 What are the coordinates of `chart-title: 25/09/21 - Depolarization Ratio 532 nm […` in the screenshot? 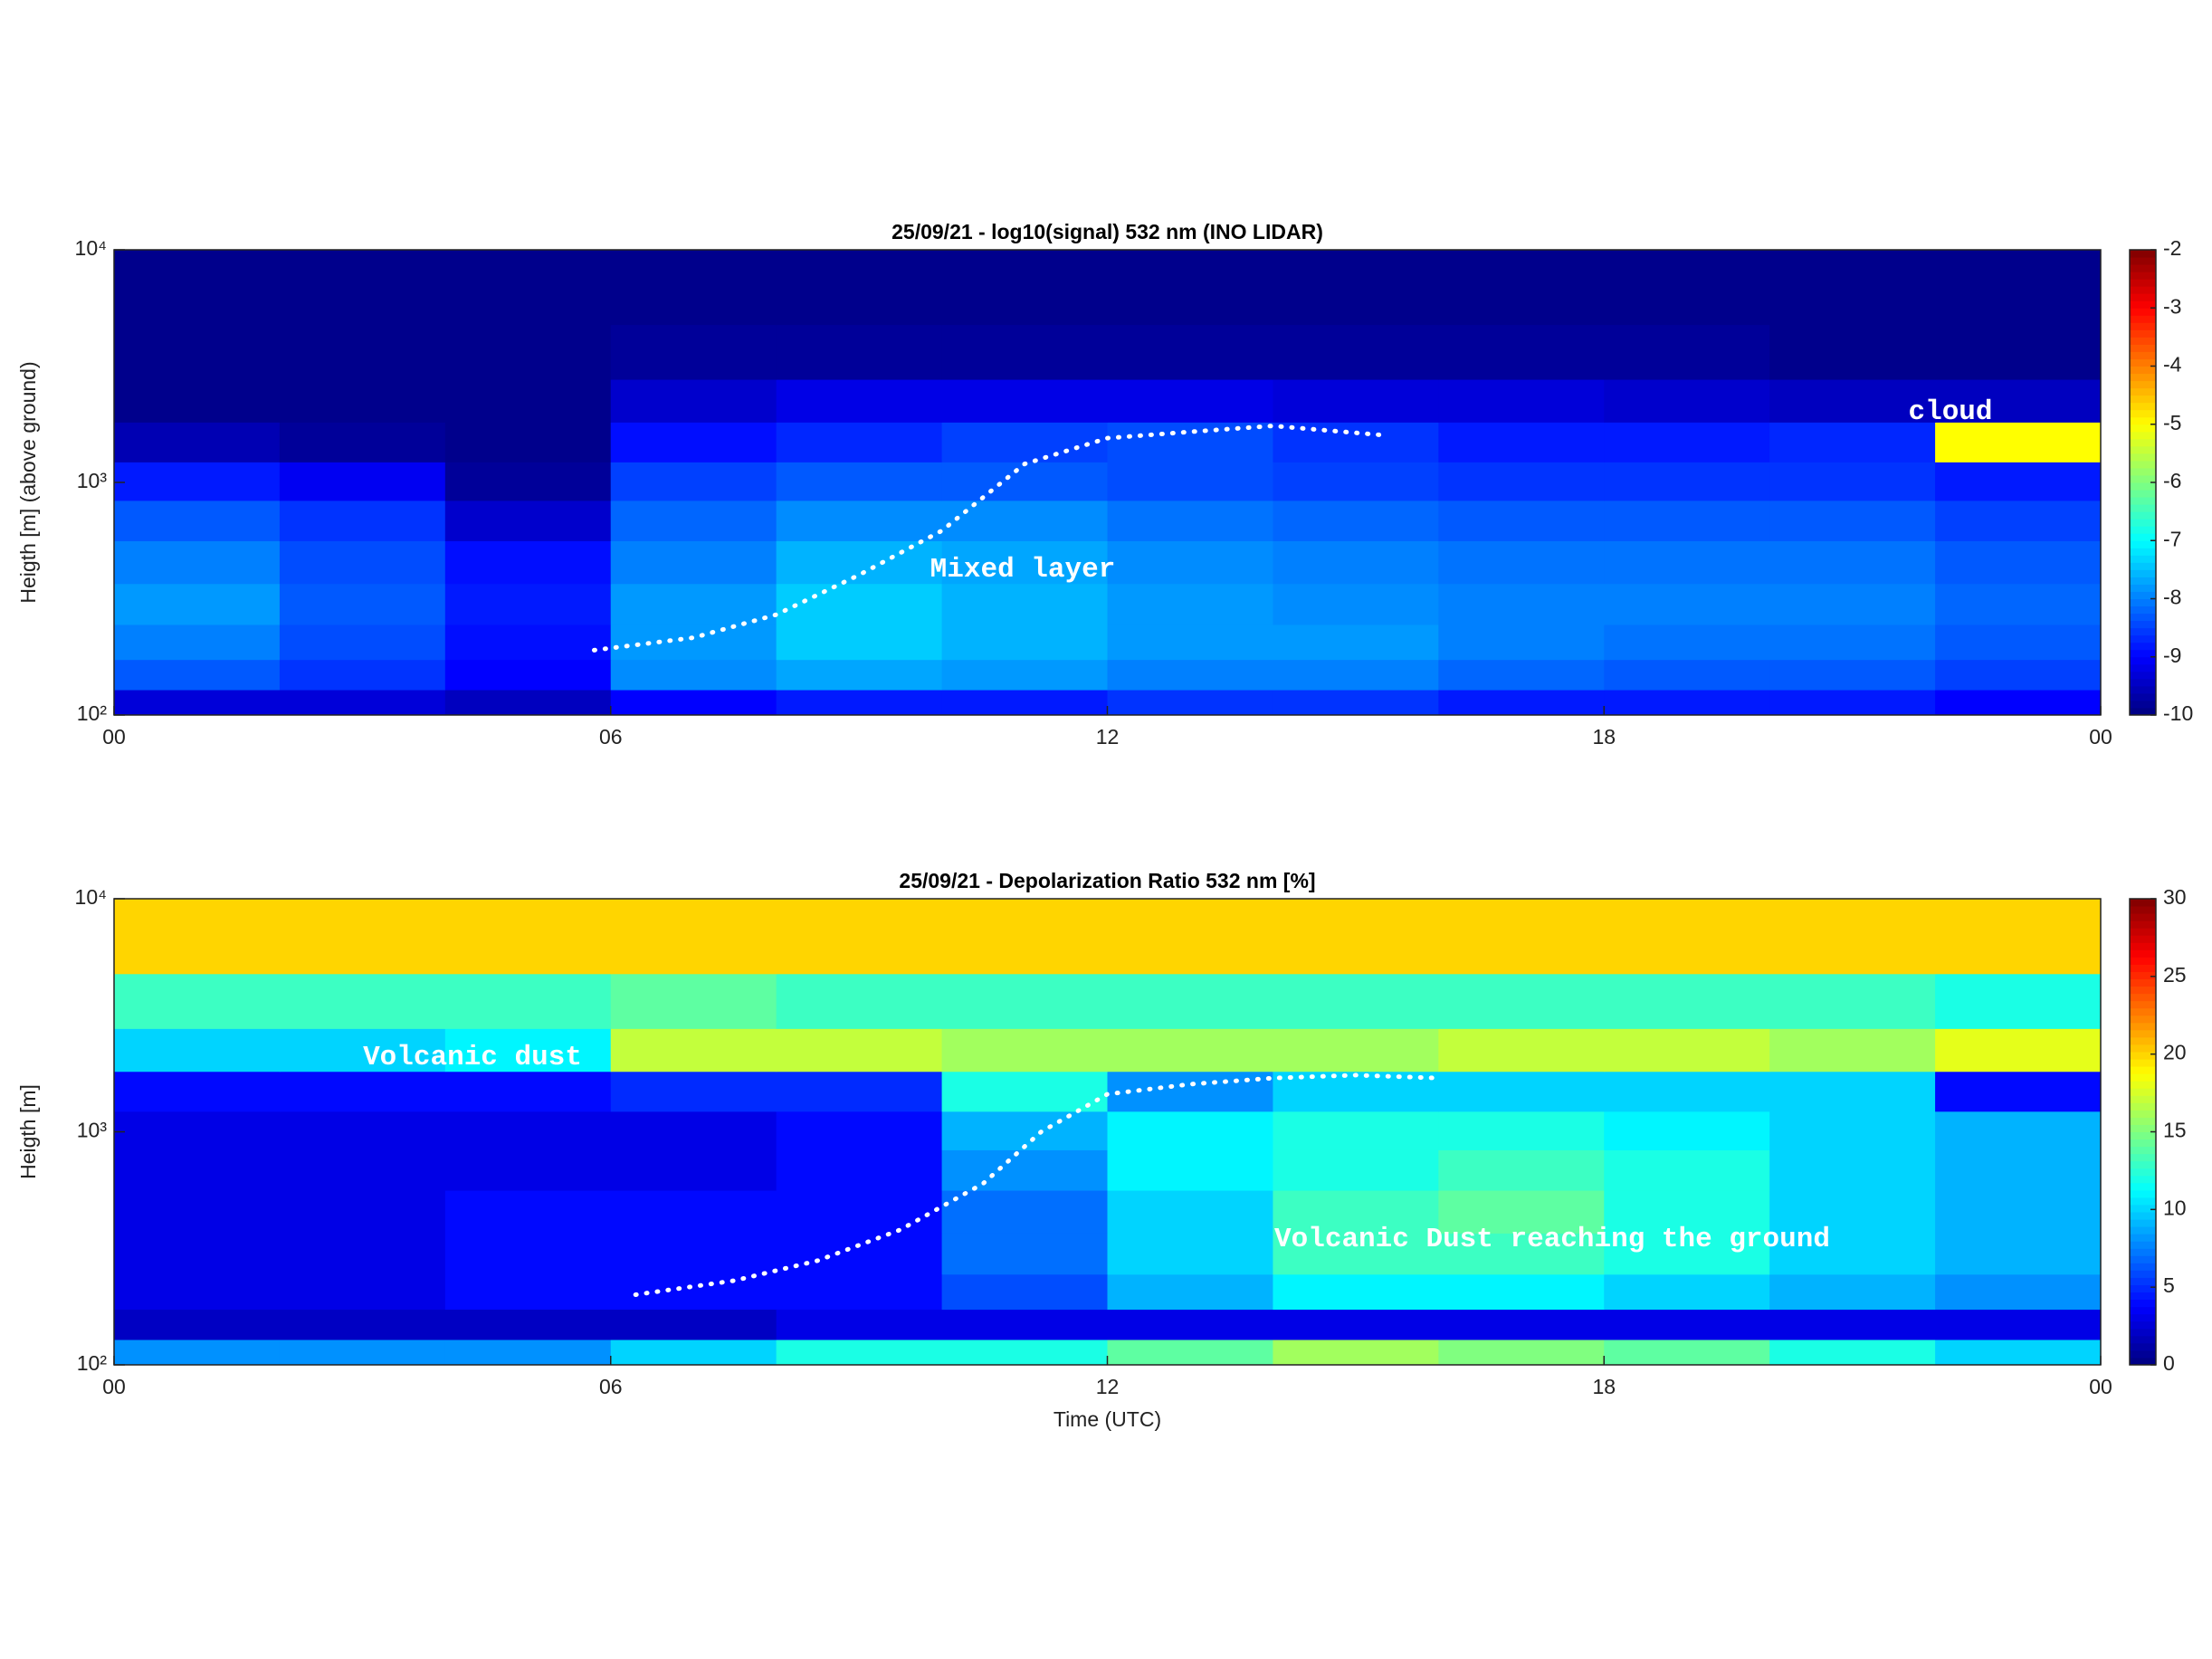 It's located at (1107, 880).